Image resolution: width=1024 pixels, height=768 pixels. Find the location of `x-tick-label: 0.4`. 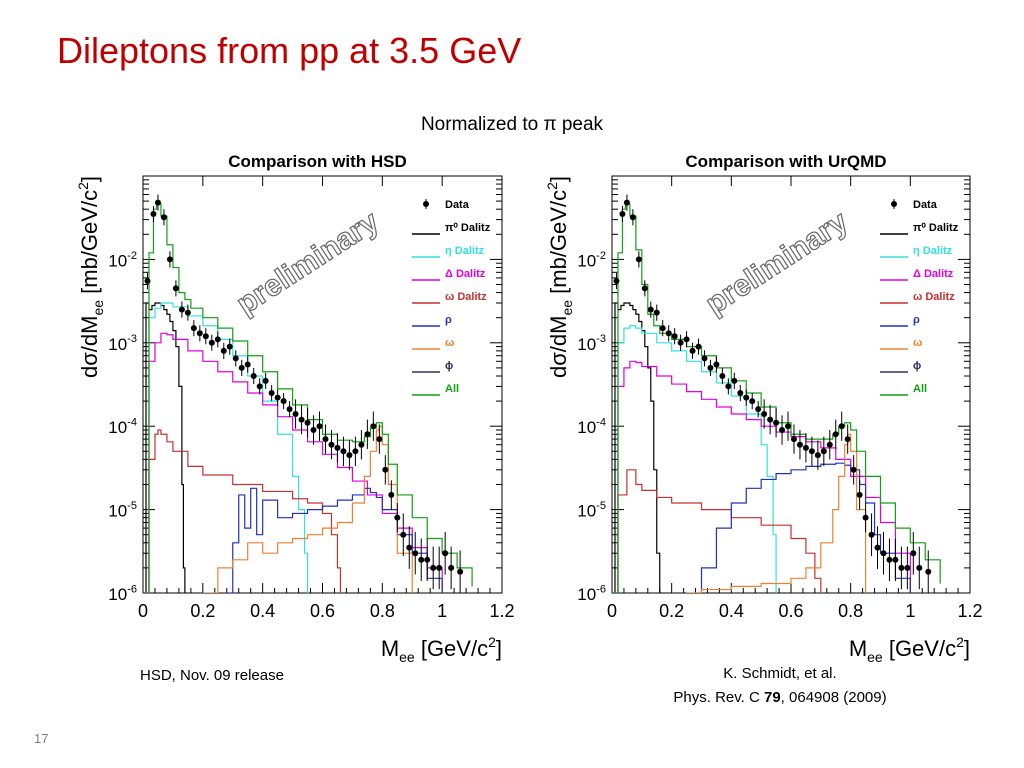

x-tick-label: 0.4 is located at coordinates (731, 611).